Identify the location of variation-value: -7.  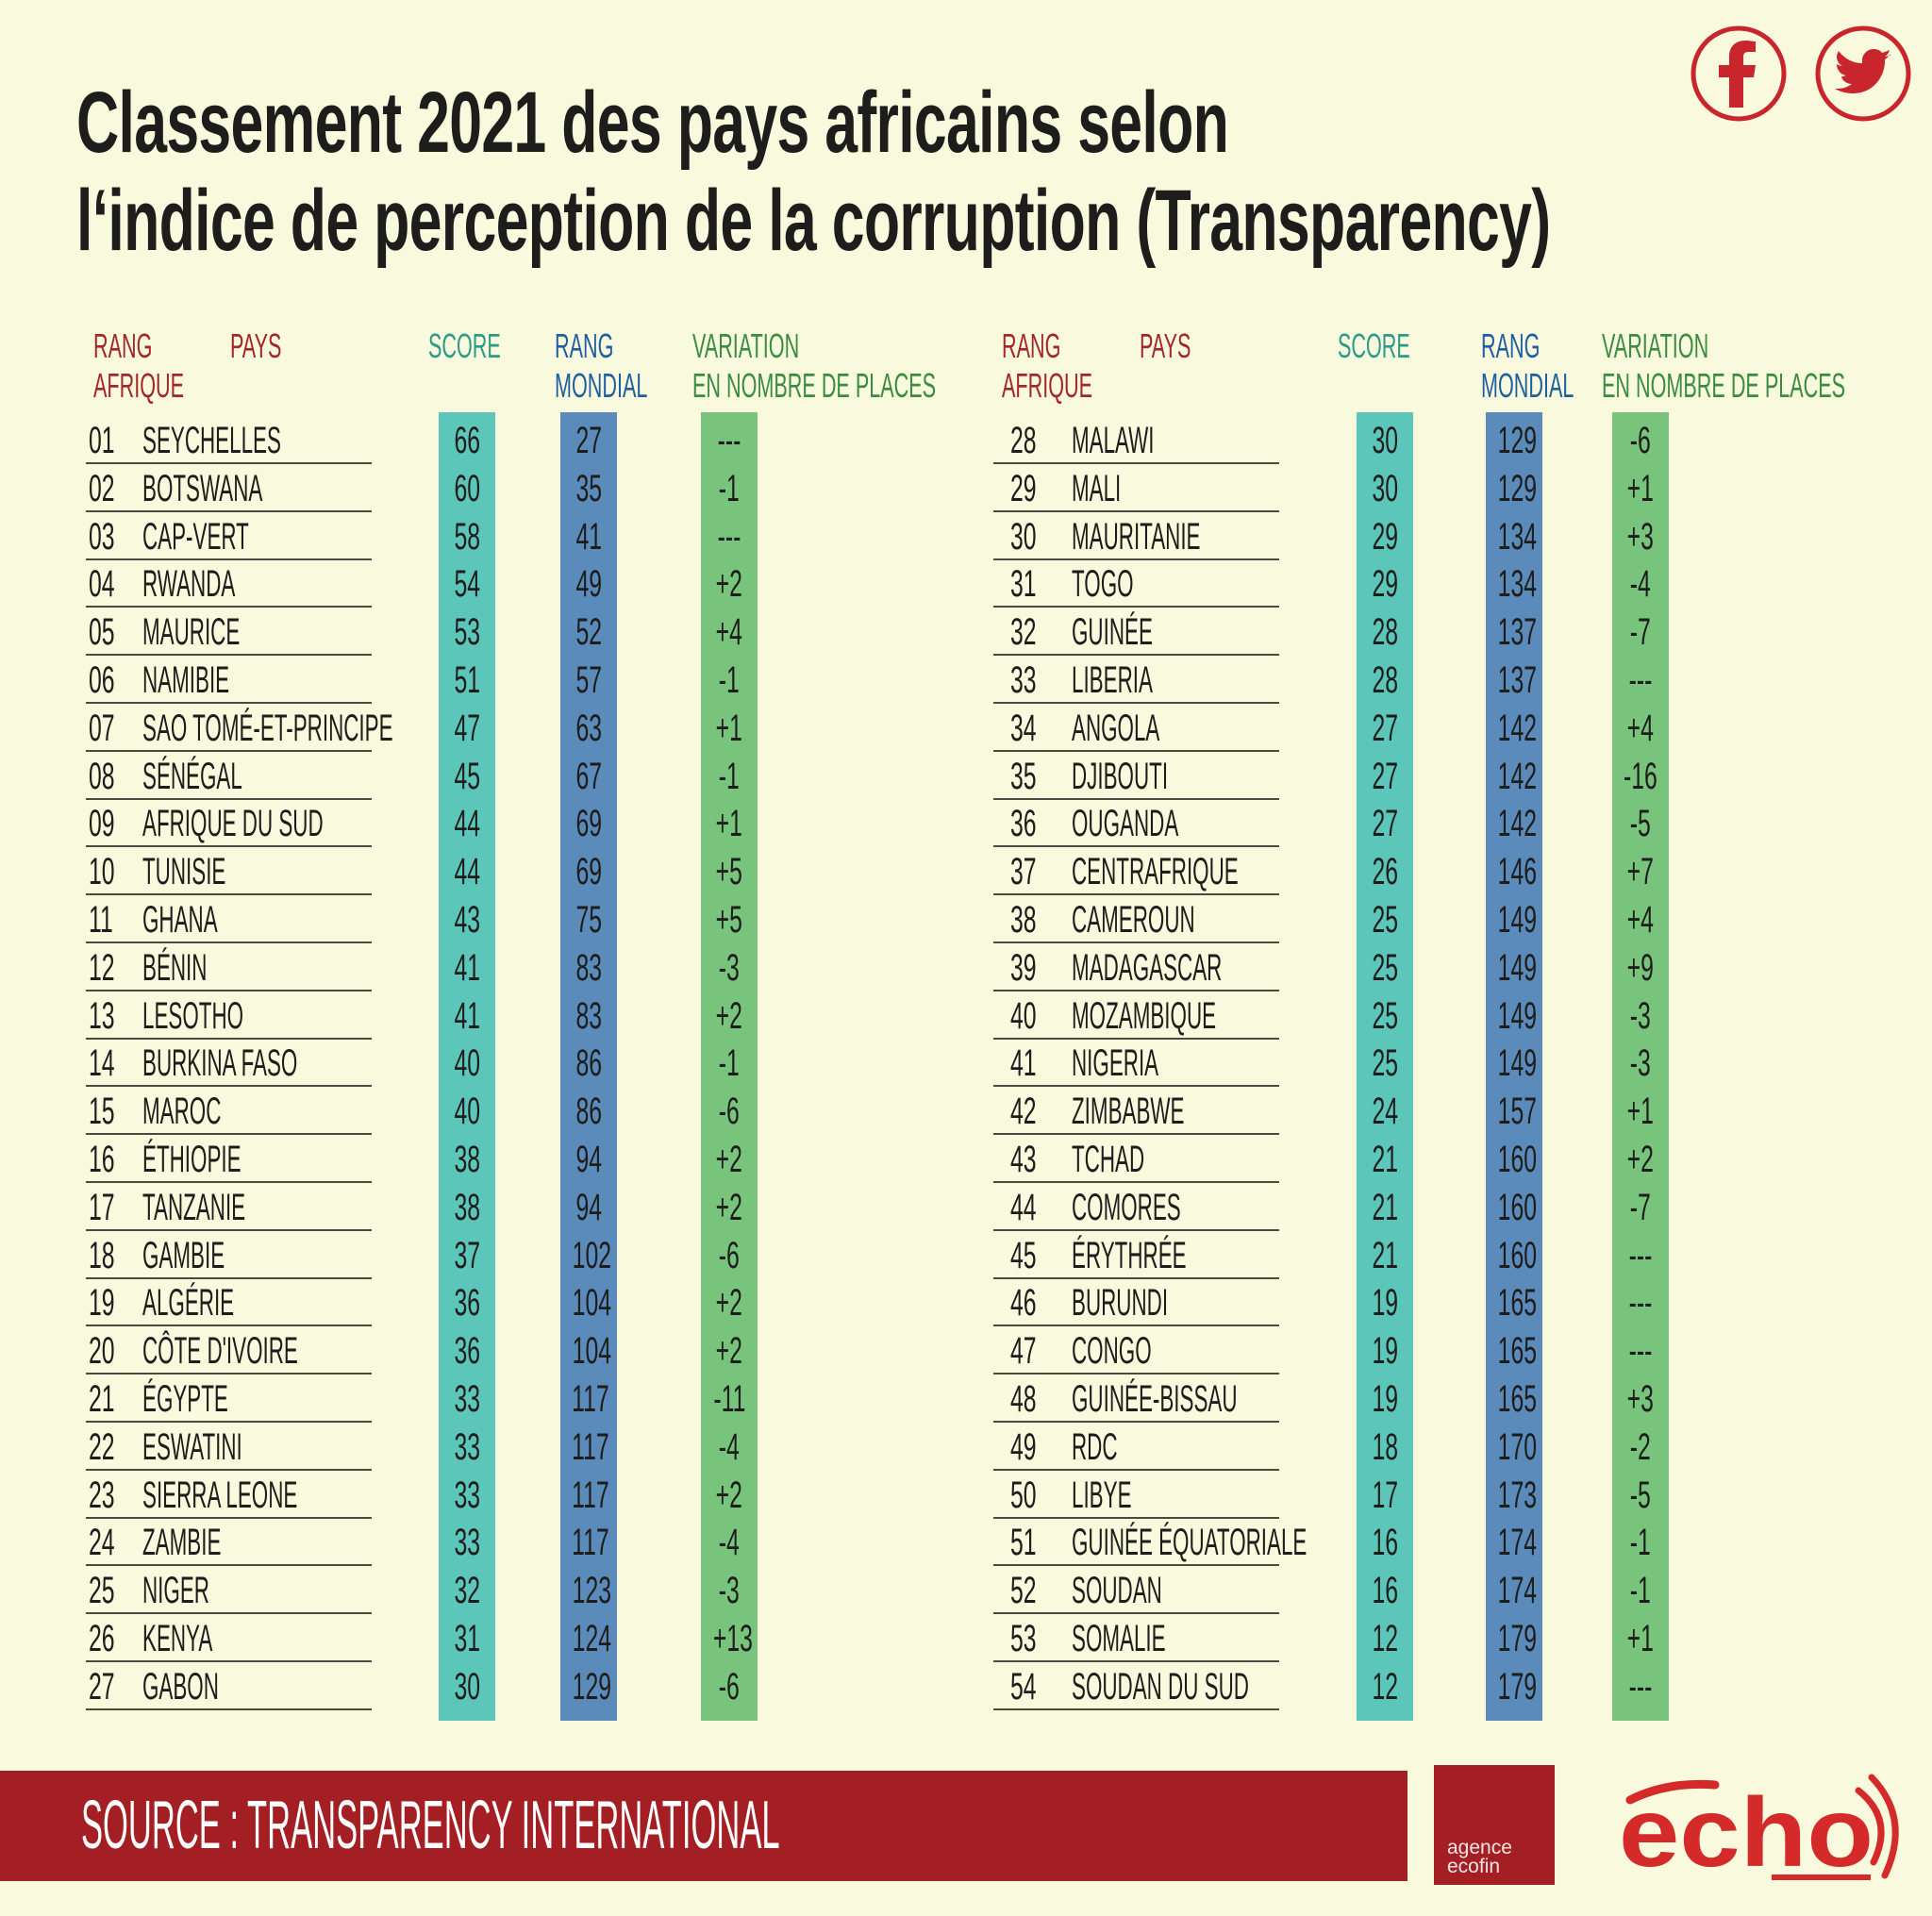
(1640, 1208).